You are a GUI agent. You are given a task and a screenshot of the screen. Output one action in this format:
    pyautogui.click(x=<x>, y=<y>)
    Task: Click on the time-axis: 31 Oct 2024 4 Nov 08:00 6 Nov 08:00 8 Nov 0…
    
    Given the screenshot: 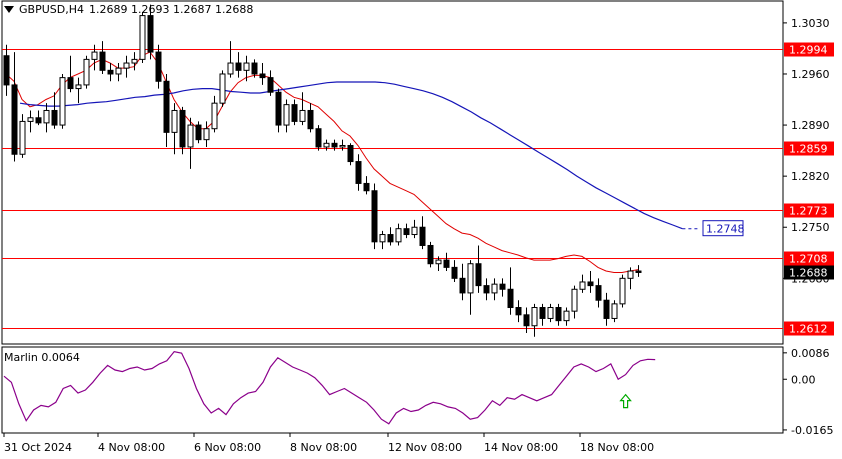 What is the action you would take?
    pyautogui.click(x=328, y=443)
    